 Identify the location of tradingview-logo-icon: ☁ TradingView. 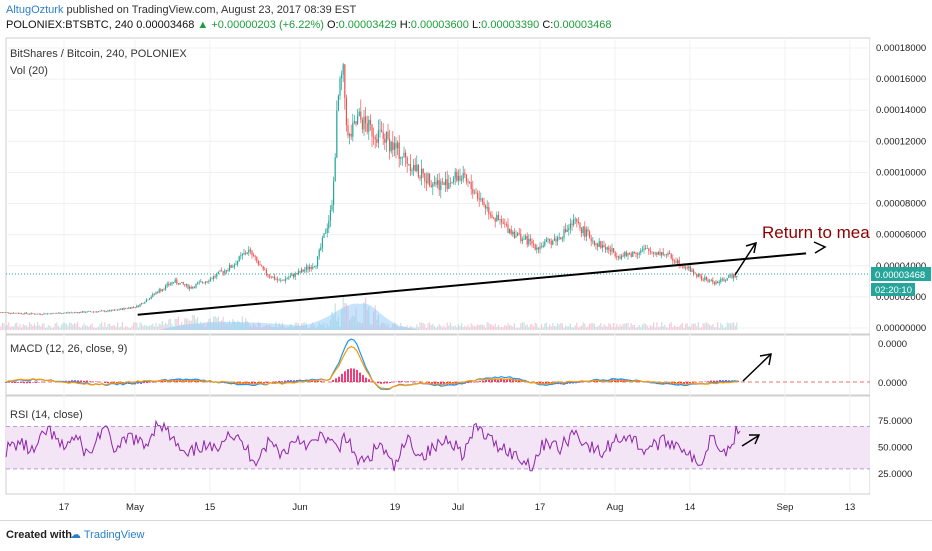
(107, 534).